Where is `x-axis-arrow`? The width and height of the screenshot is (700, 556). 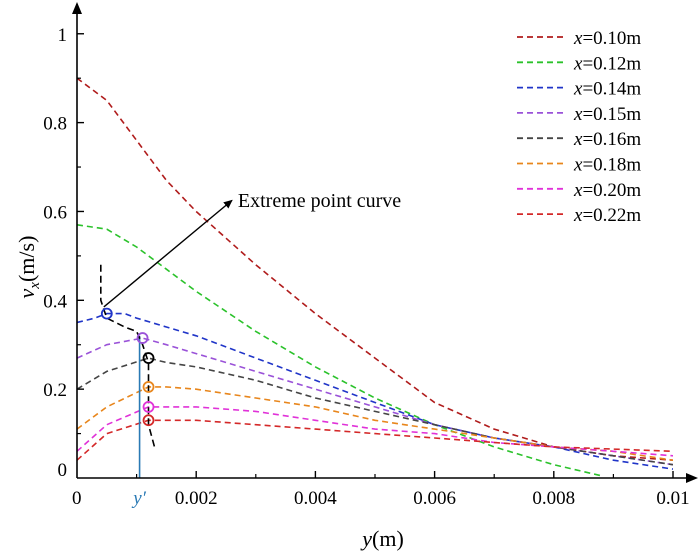 x-axis-arrow is located at coordinates (692, 478).